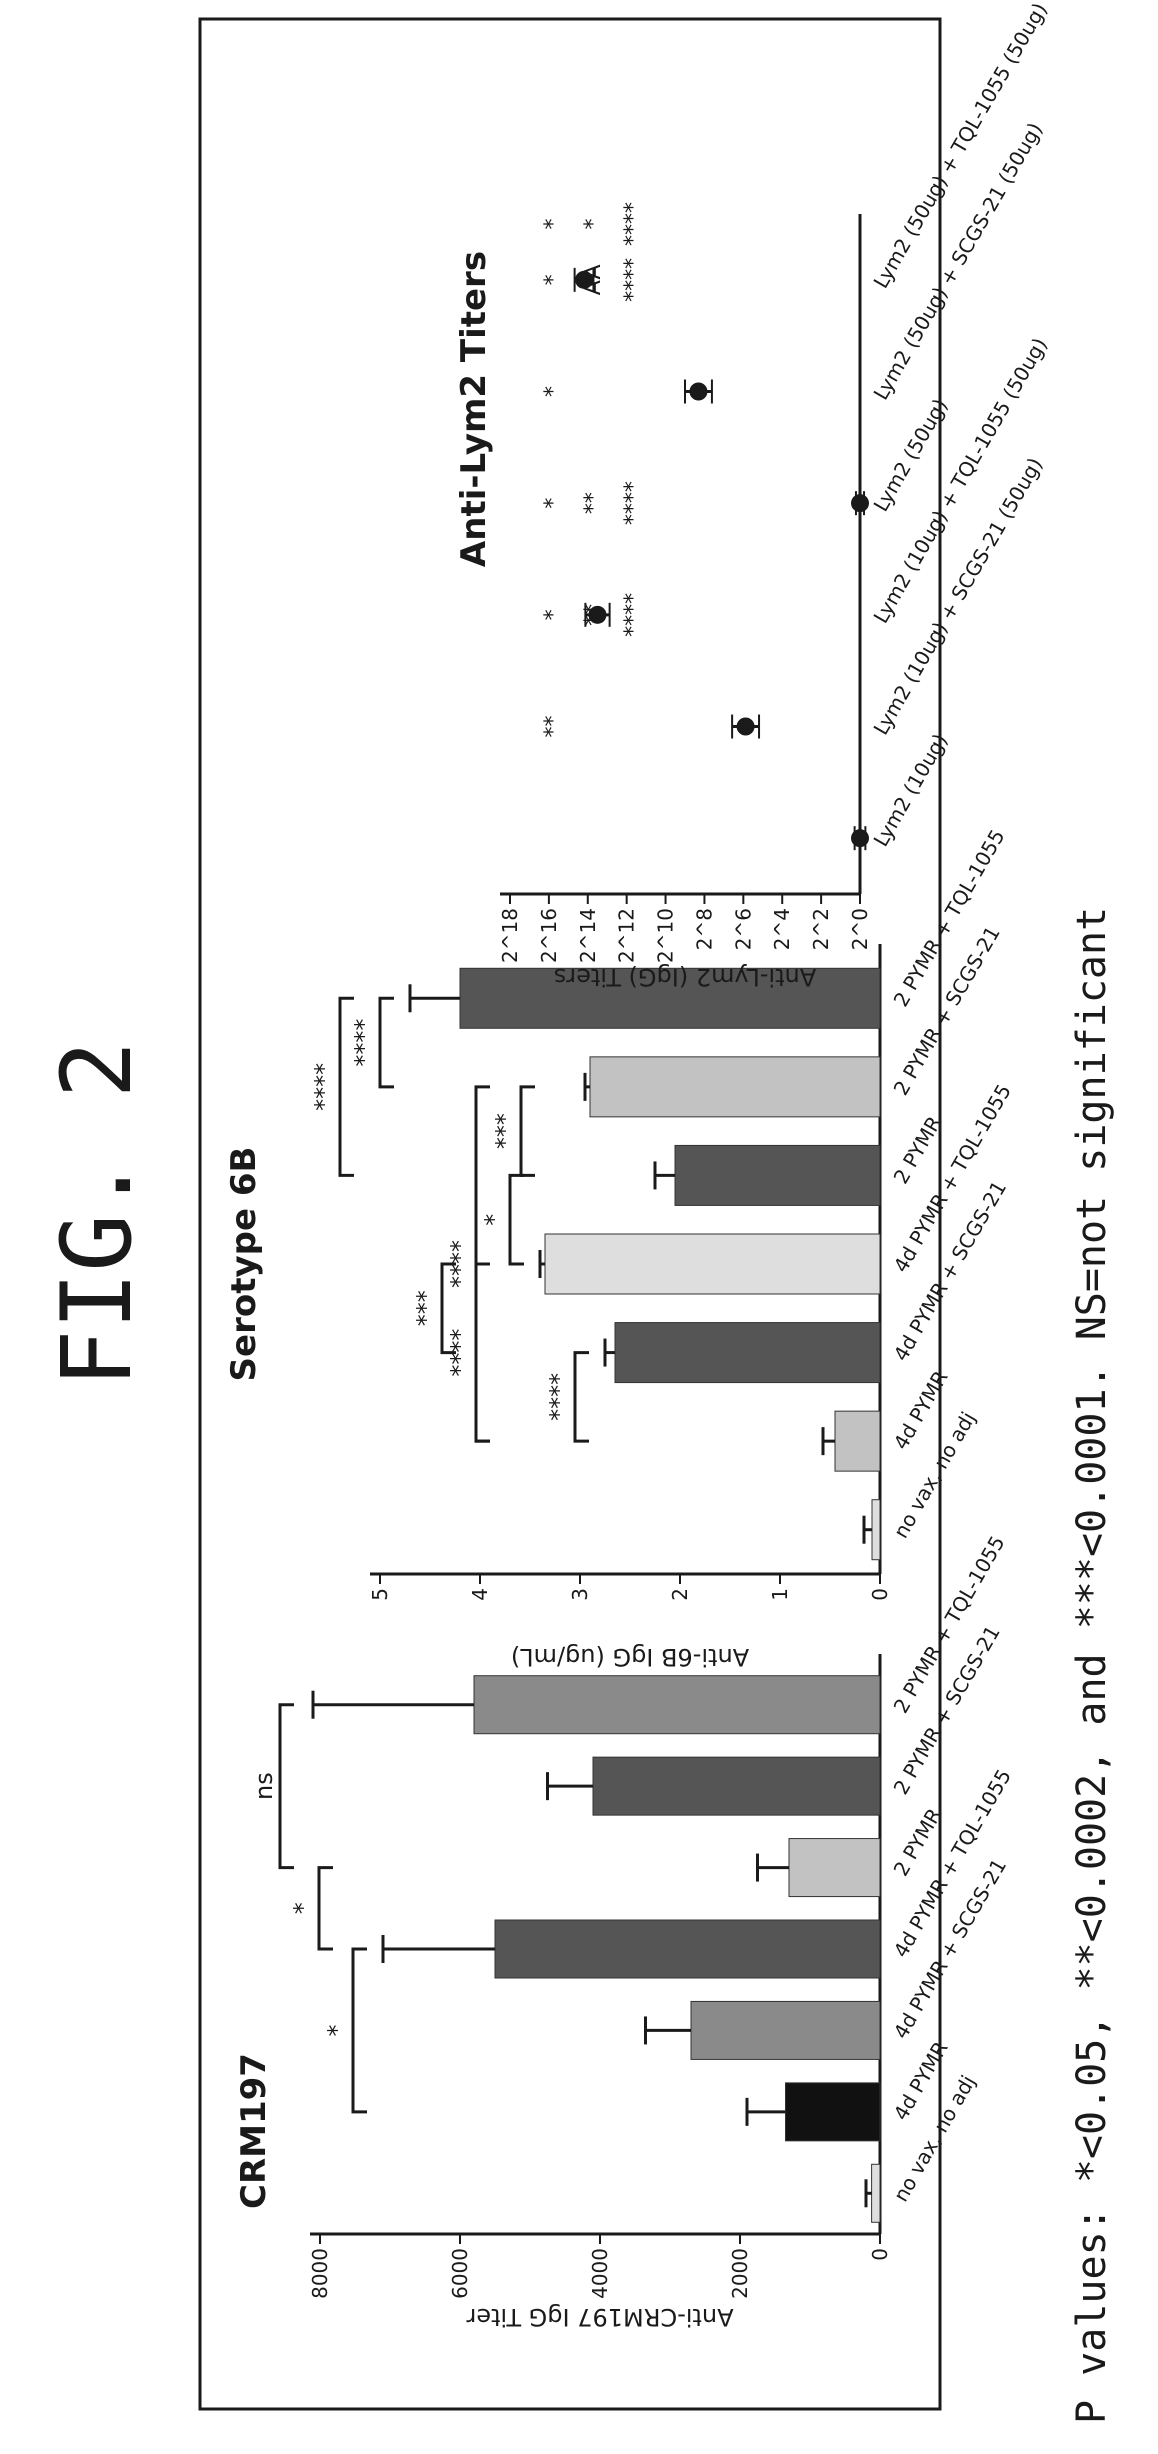 The image size is (1158, 2454). Describe the element at coordinates (666, 935) in the screenshot. I see `y-tick-label: 2^10` at that location.